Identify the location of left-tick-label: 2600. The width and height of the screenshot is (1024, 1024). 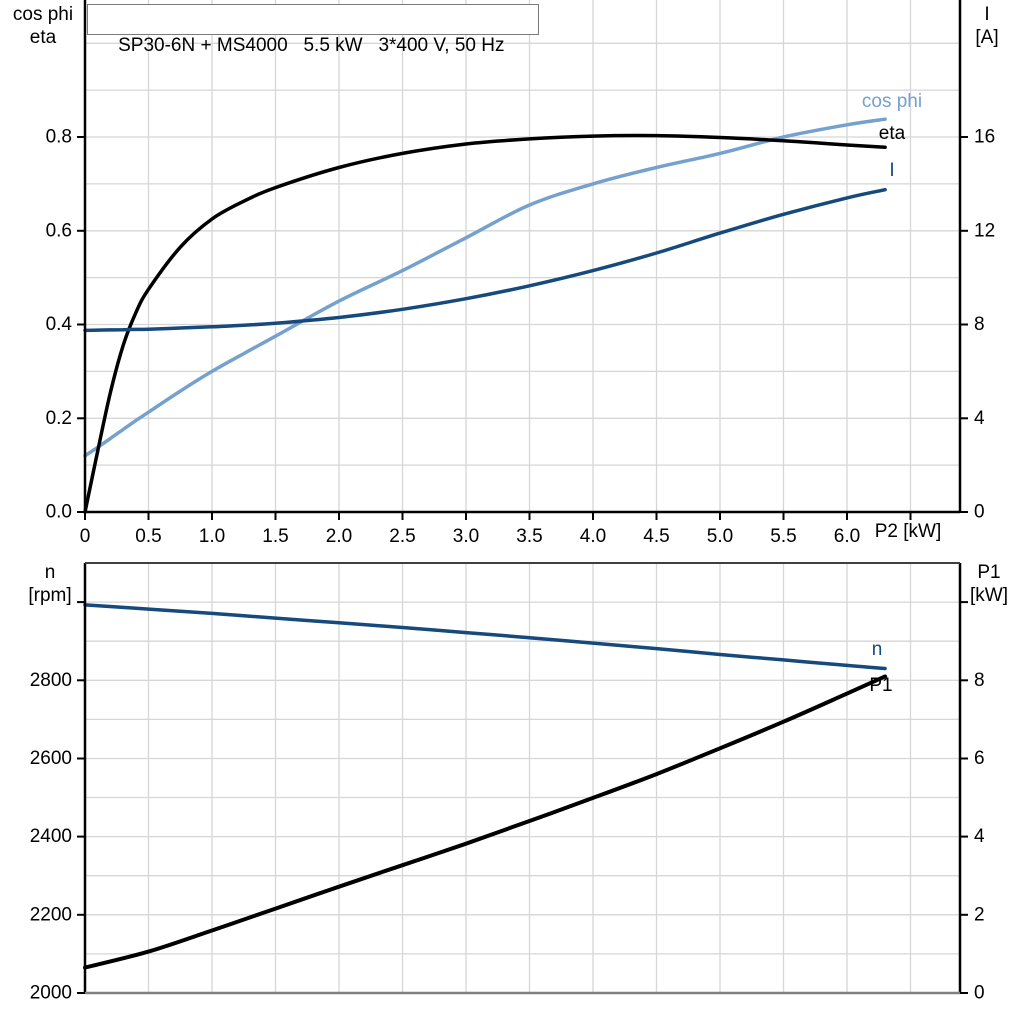
(51, 758).